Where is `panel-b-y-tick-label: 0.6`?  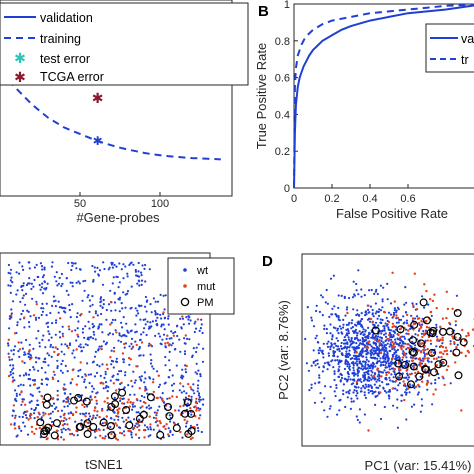 panel-b-y-tick-label: 0.6 is located at coordinates (282, 79).